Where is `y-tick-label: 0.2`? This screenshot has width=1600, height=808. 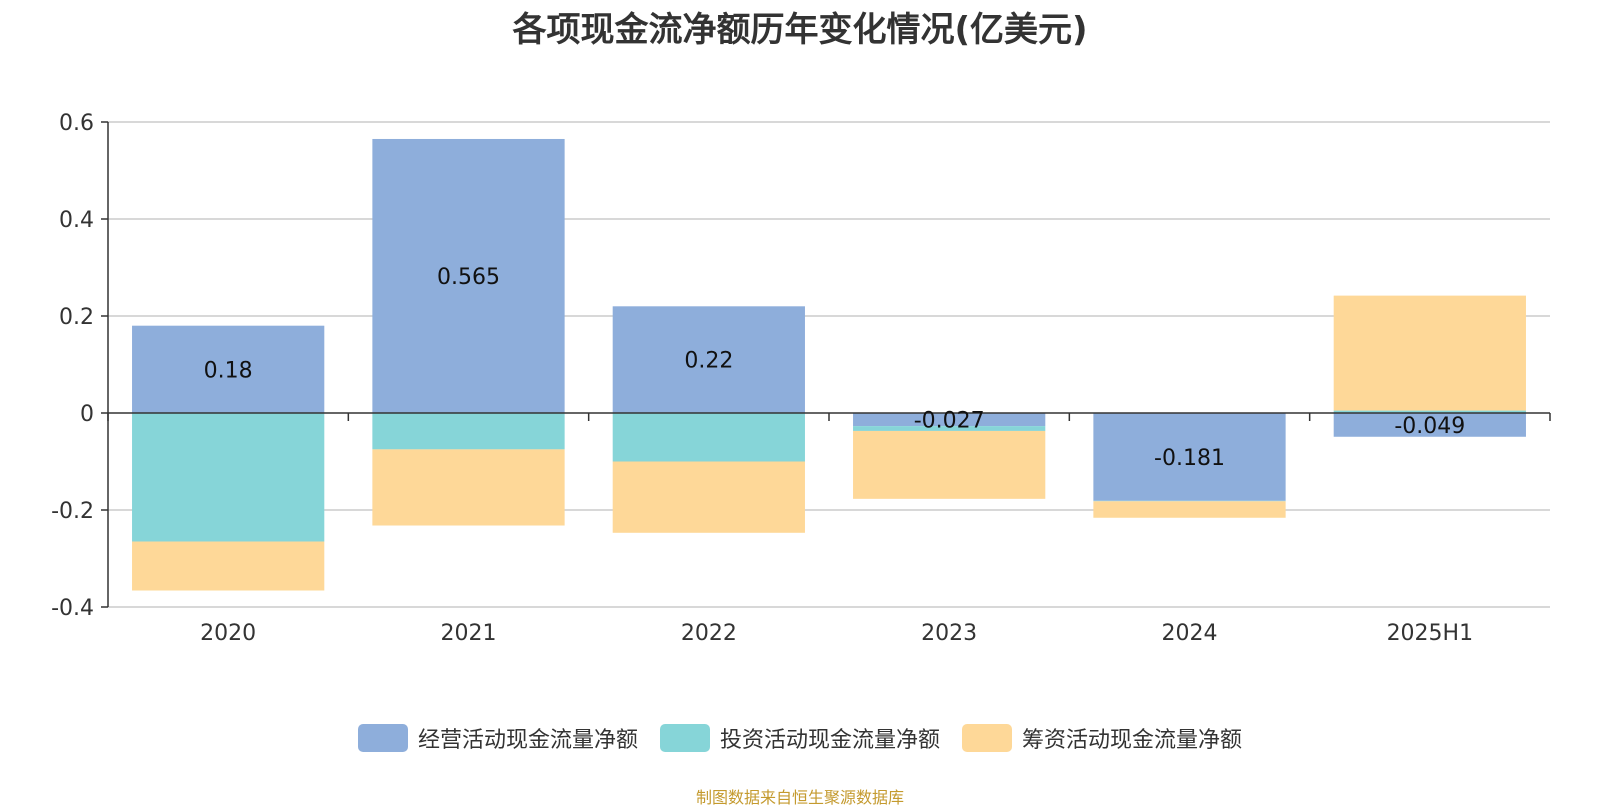 y-tick-label: 0.2 is located at coordinates (76, 317).